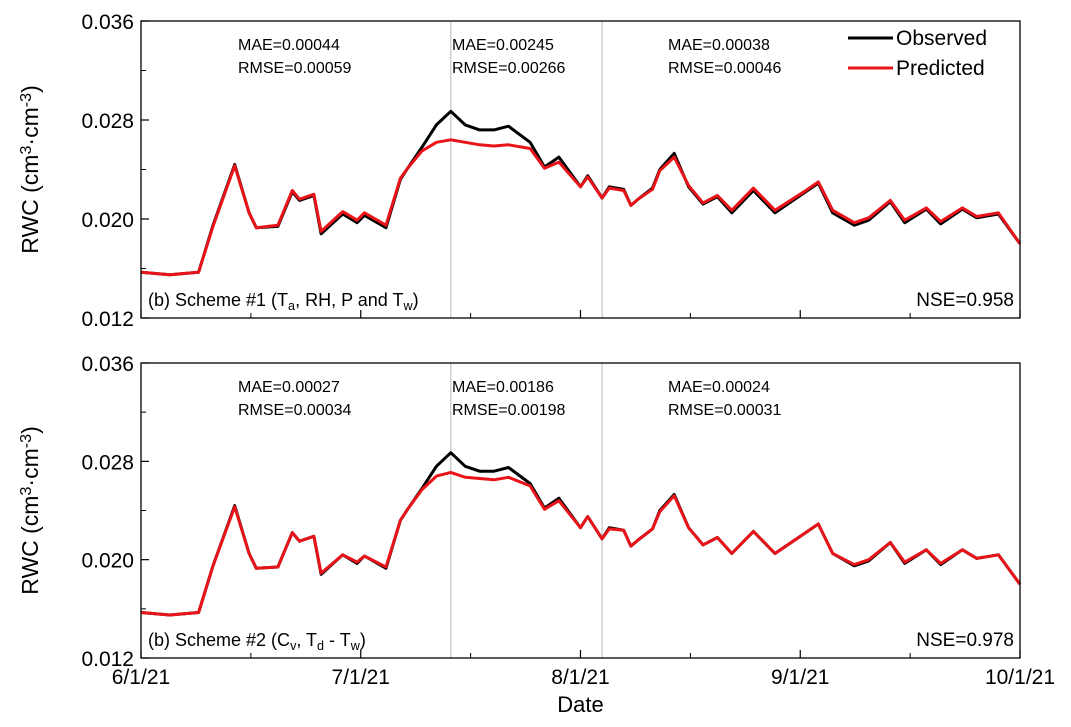 This screenshot has height=727, width=1071. I want to click on rmse-annotation: RMSE=0.00266, so click(509, 68).